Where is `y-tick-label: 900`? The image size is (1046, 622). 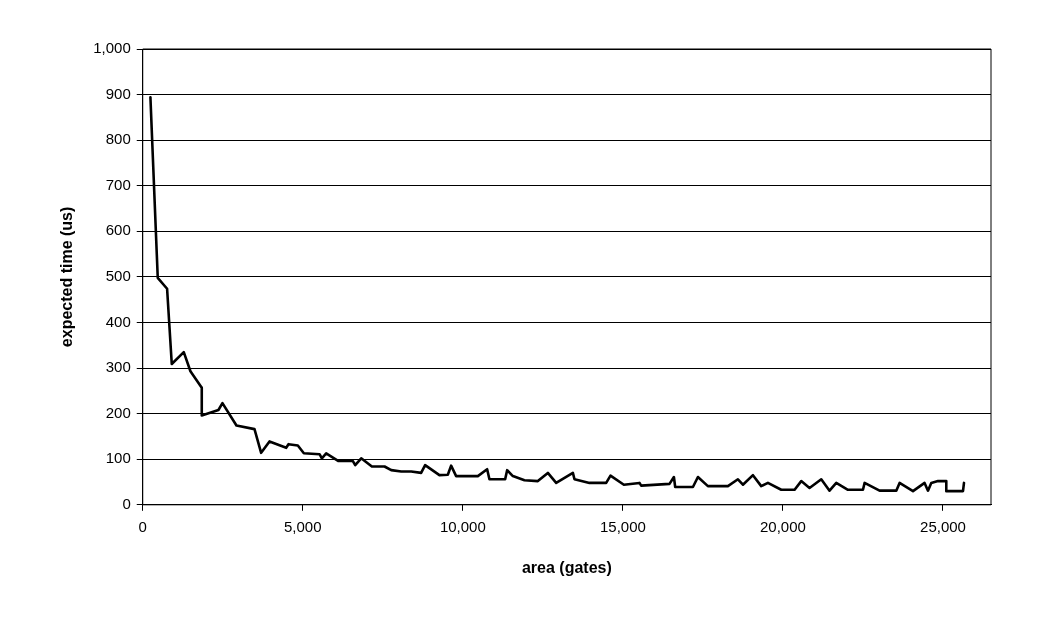
y-tick-label: 900 is located at coordinates (118, 93).